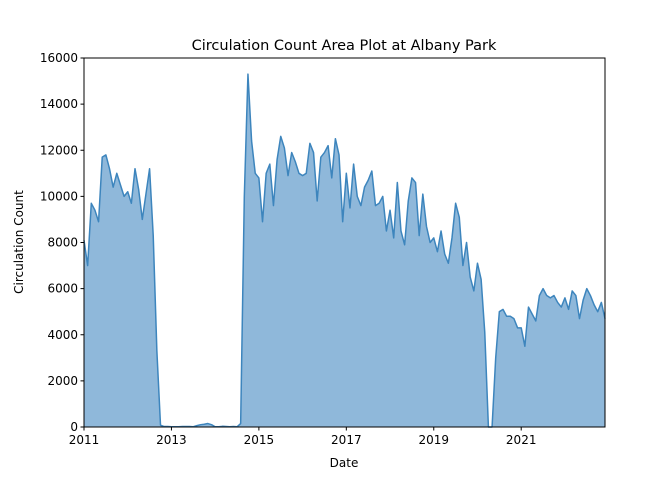  Describe the element at coordinates (433, 440) in the screenshot. I see `x-tick-label: 2019` at that location.